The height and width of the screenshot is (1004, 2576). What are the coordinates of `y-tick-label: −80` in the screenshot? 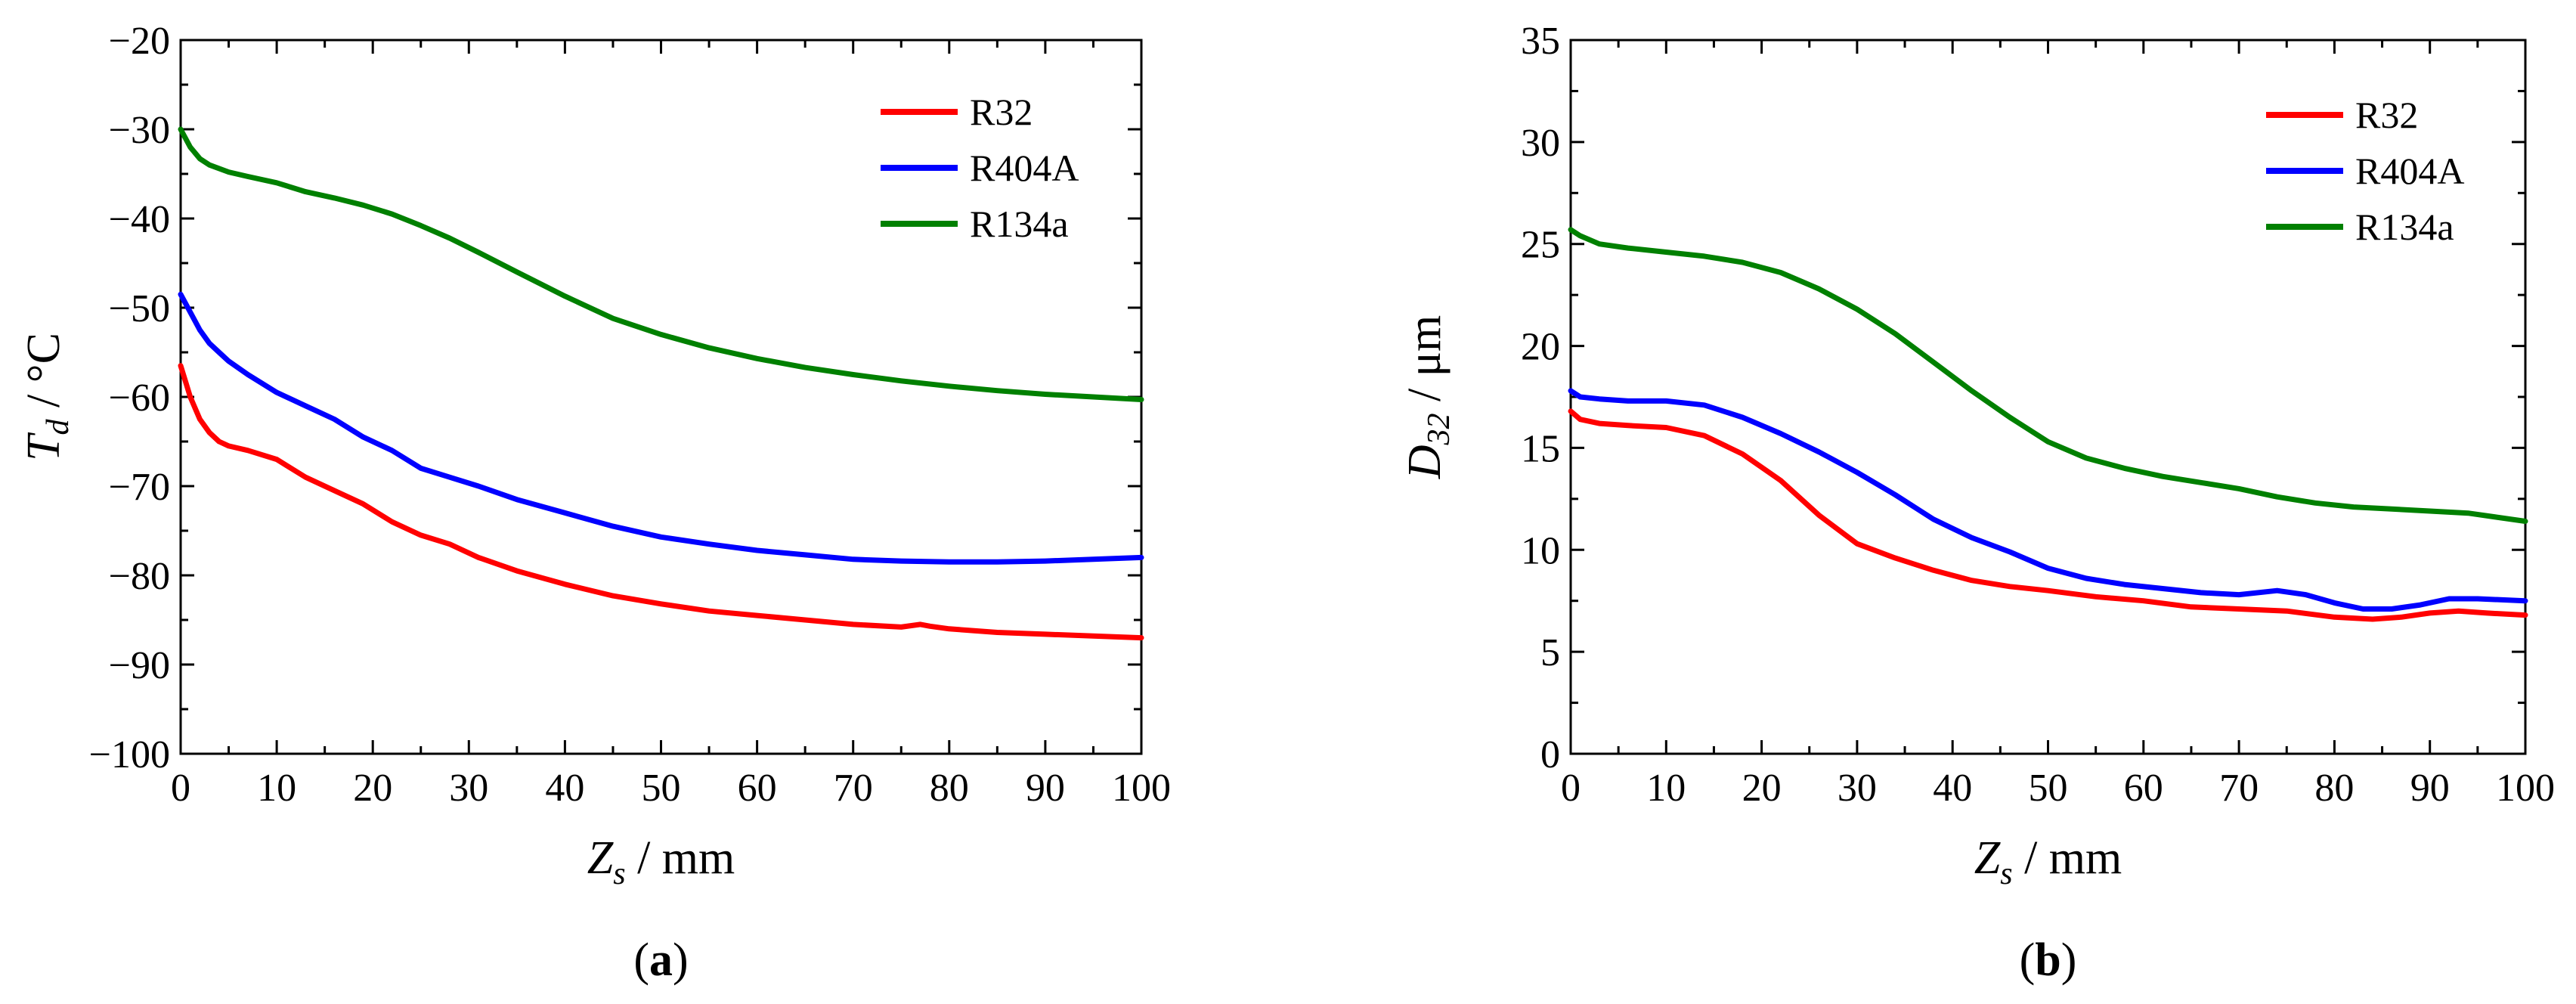 It's located at (139, 576).